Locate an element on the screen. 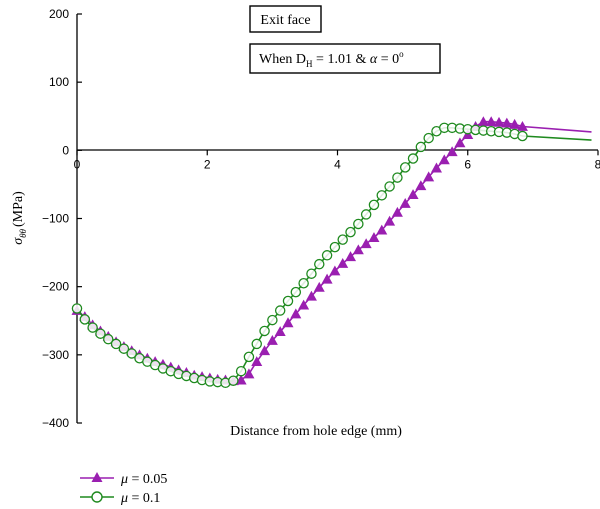 This screenshot has height=509, width=600. x-axis-title: Distance from hole edge (mm) is located at coordinates (316, 431).